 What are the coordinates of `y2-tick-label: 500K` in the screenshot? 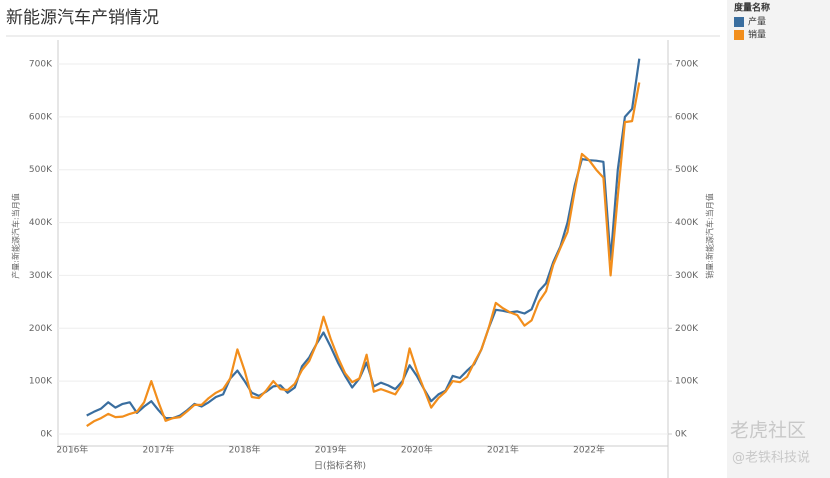 It's located at (687, 170).